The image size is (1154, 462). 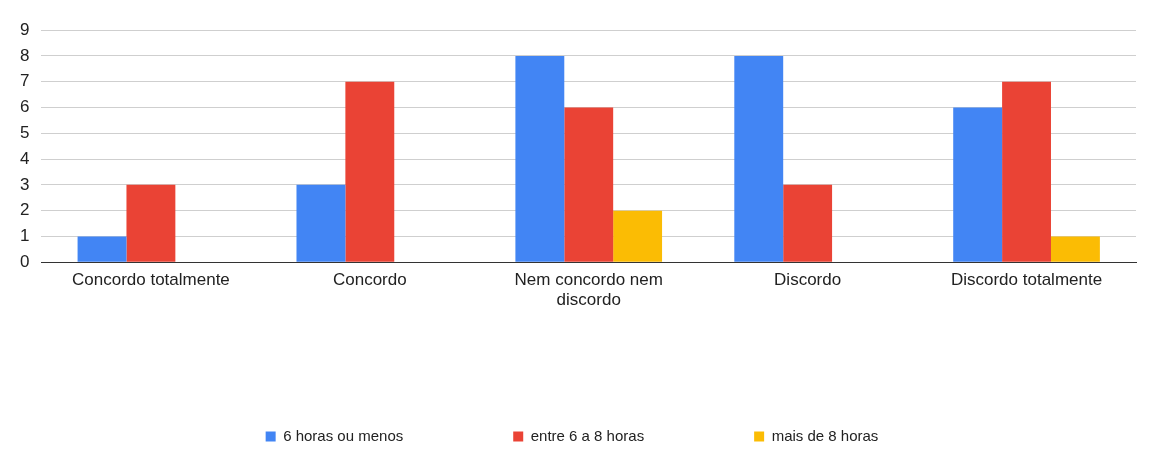 I want to click on y-tick-label: 2, so click(x=24, y=210).